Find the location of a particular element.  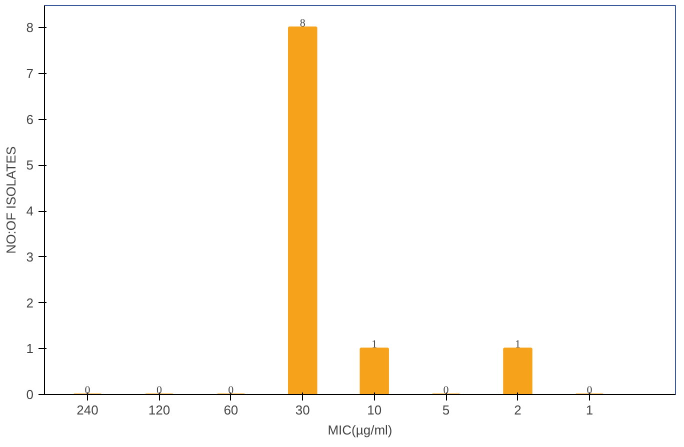

x-tick-label: 10 is located at coordinates (374, 410).